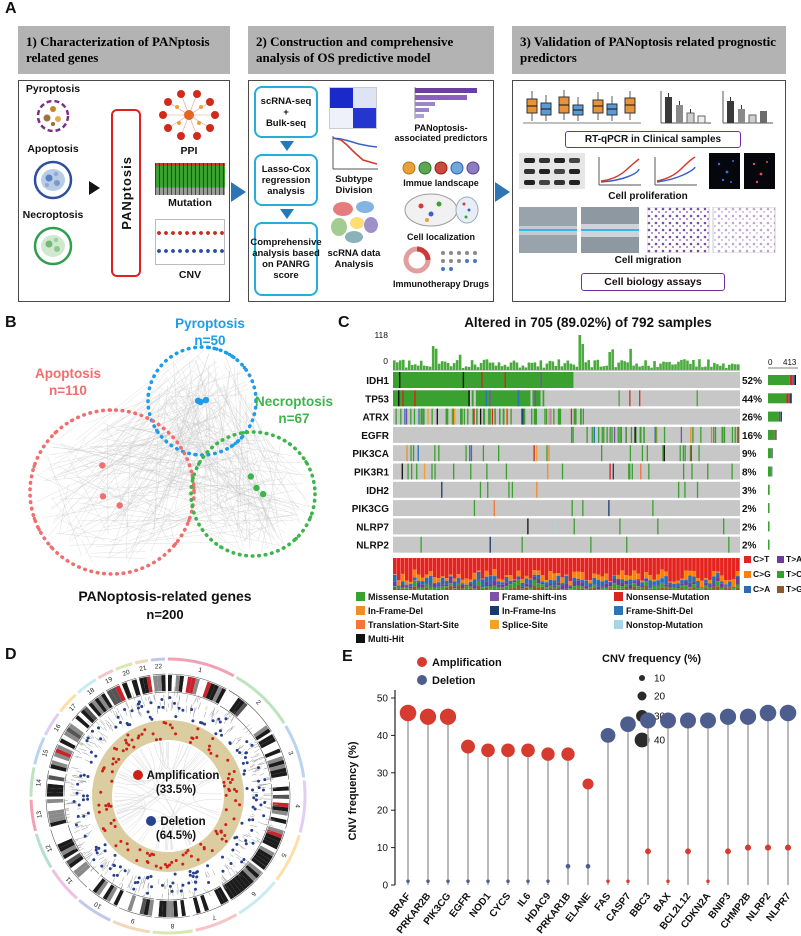 Image resolution: width=801 pixels, height=936 pixels. What do you see at coordinates (653, 282) in the screenshot?
I see `cell-biology-assays-label: Cell biology assays` at bounding box center [653, 282].